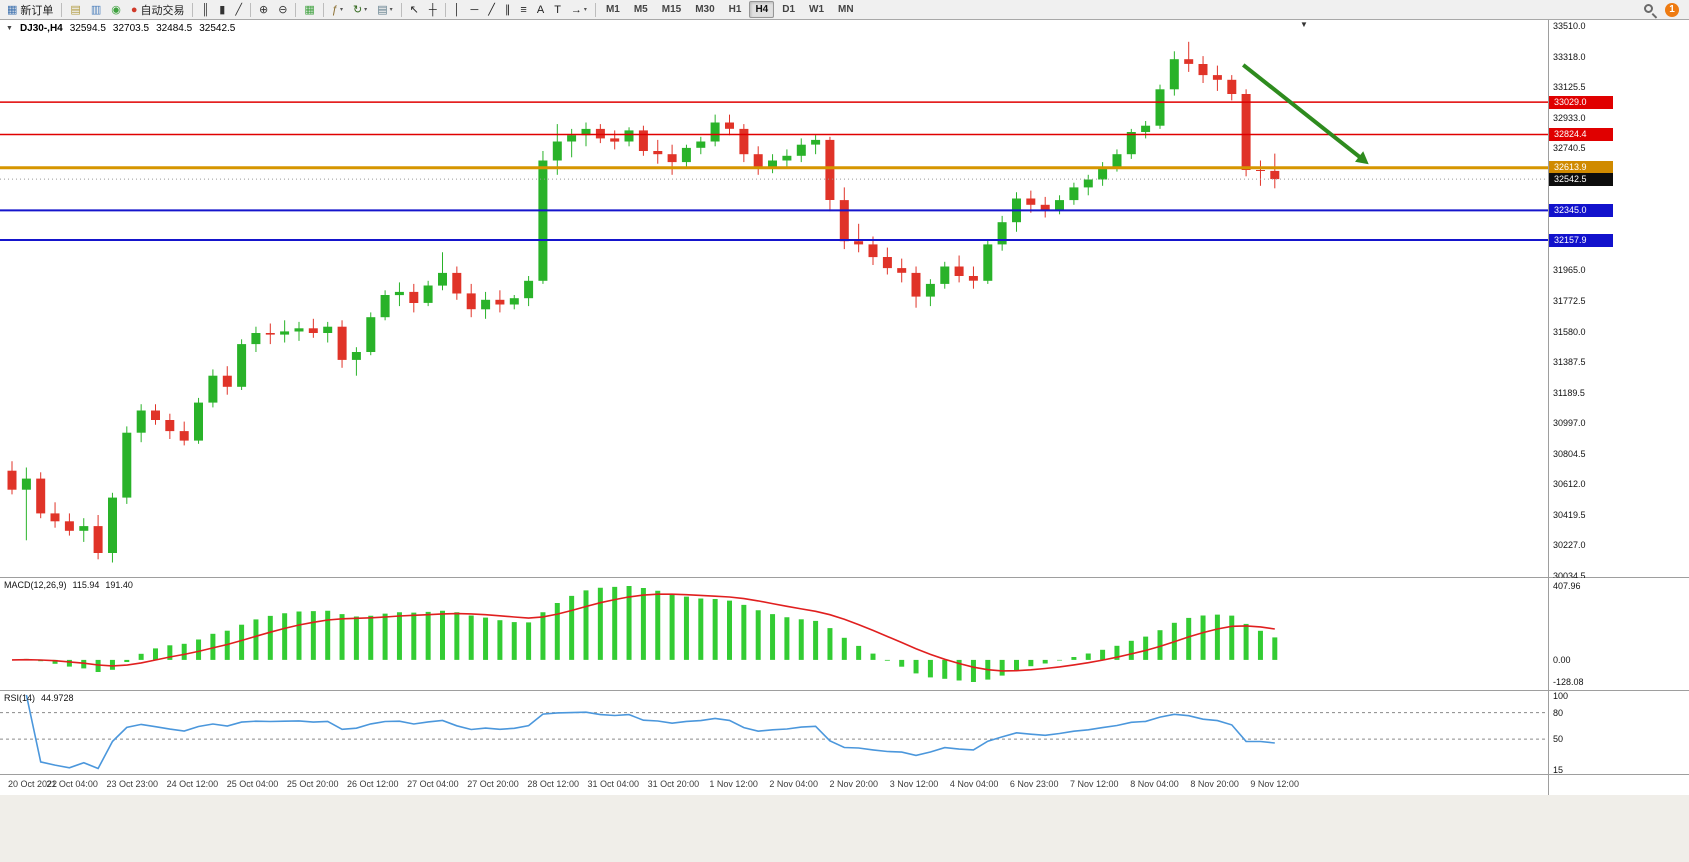 The height and width of the screenshot is (862, 1689). Describe the element at coordinates (1302, 111) in the screenshot. I see `trend-arrow` at that location.